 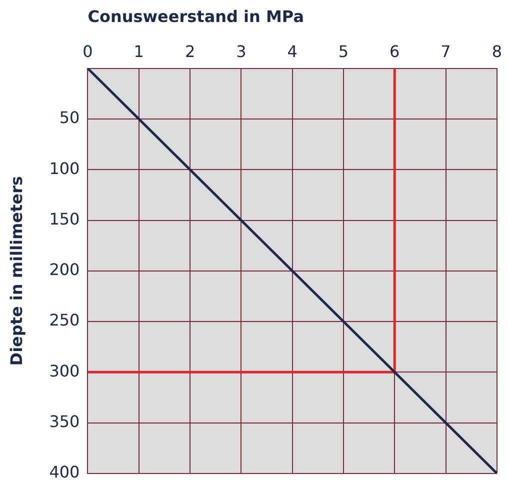 I want to click on x-tick-label: 5, so click(x=343, y=51).